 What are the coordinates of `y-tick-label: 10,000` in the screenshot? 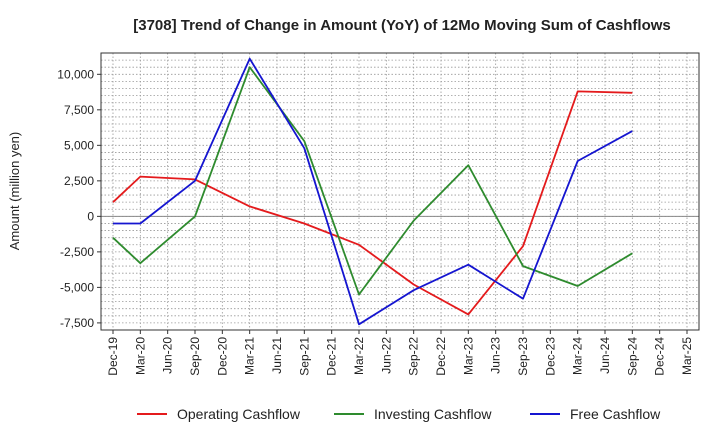 It's located at (75, 74).